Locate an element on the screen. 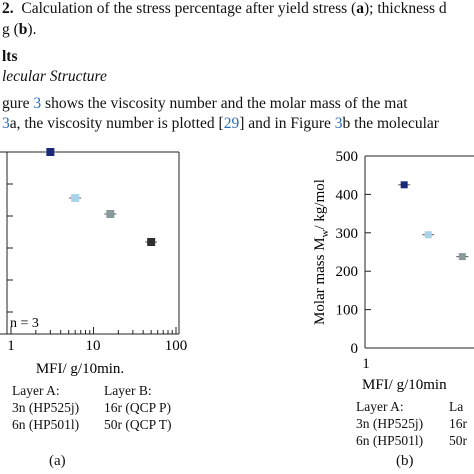 The width and height of the screenshot is (474, 474). panel-a-legend-layer-b: Layer B: 16r (QCP P) 50r (QCP T) is located at coordinates (138, 407).